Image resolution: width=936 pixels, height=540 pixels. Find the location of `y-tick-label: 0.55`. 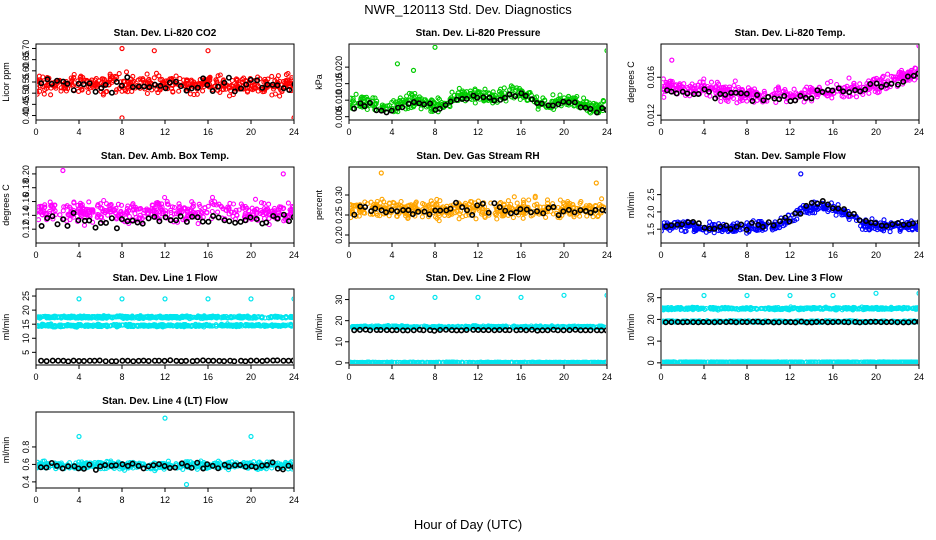

y-tick-label: 0.55 is located at coordinates (26, 82).